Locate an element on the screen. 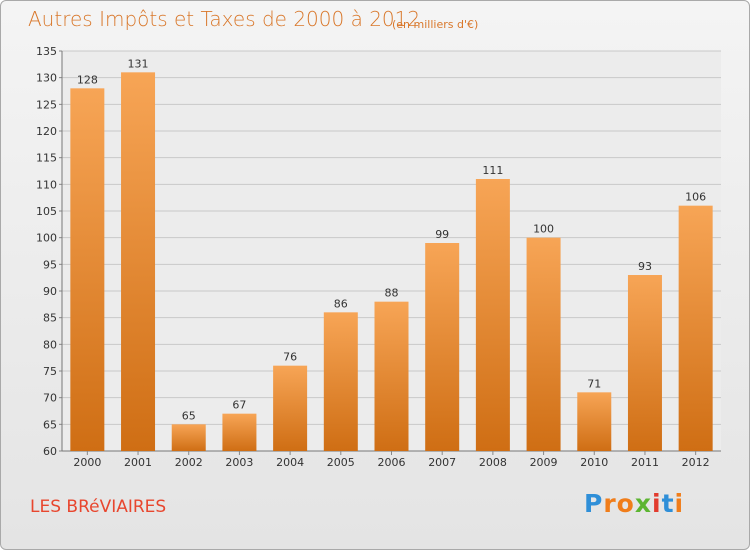 This screenshot has height=550, width=750. data-label: 131 is located at coordinates (138, 63).